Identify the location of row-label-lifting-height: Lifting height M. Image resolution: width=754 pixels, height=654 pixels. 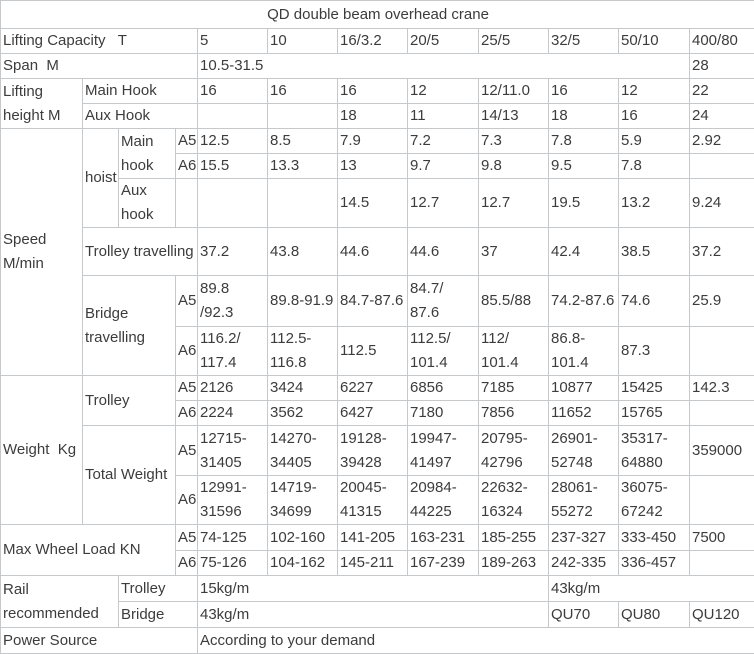
(42, 104).